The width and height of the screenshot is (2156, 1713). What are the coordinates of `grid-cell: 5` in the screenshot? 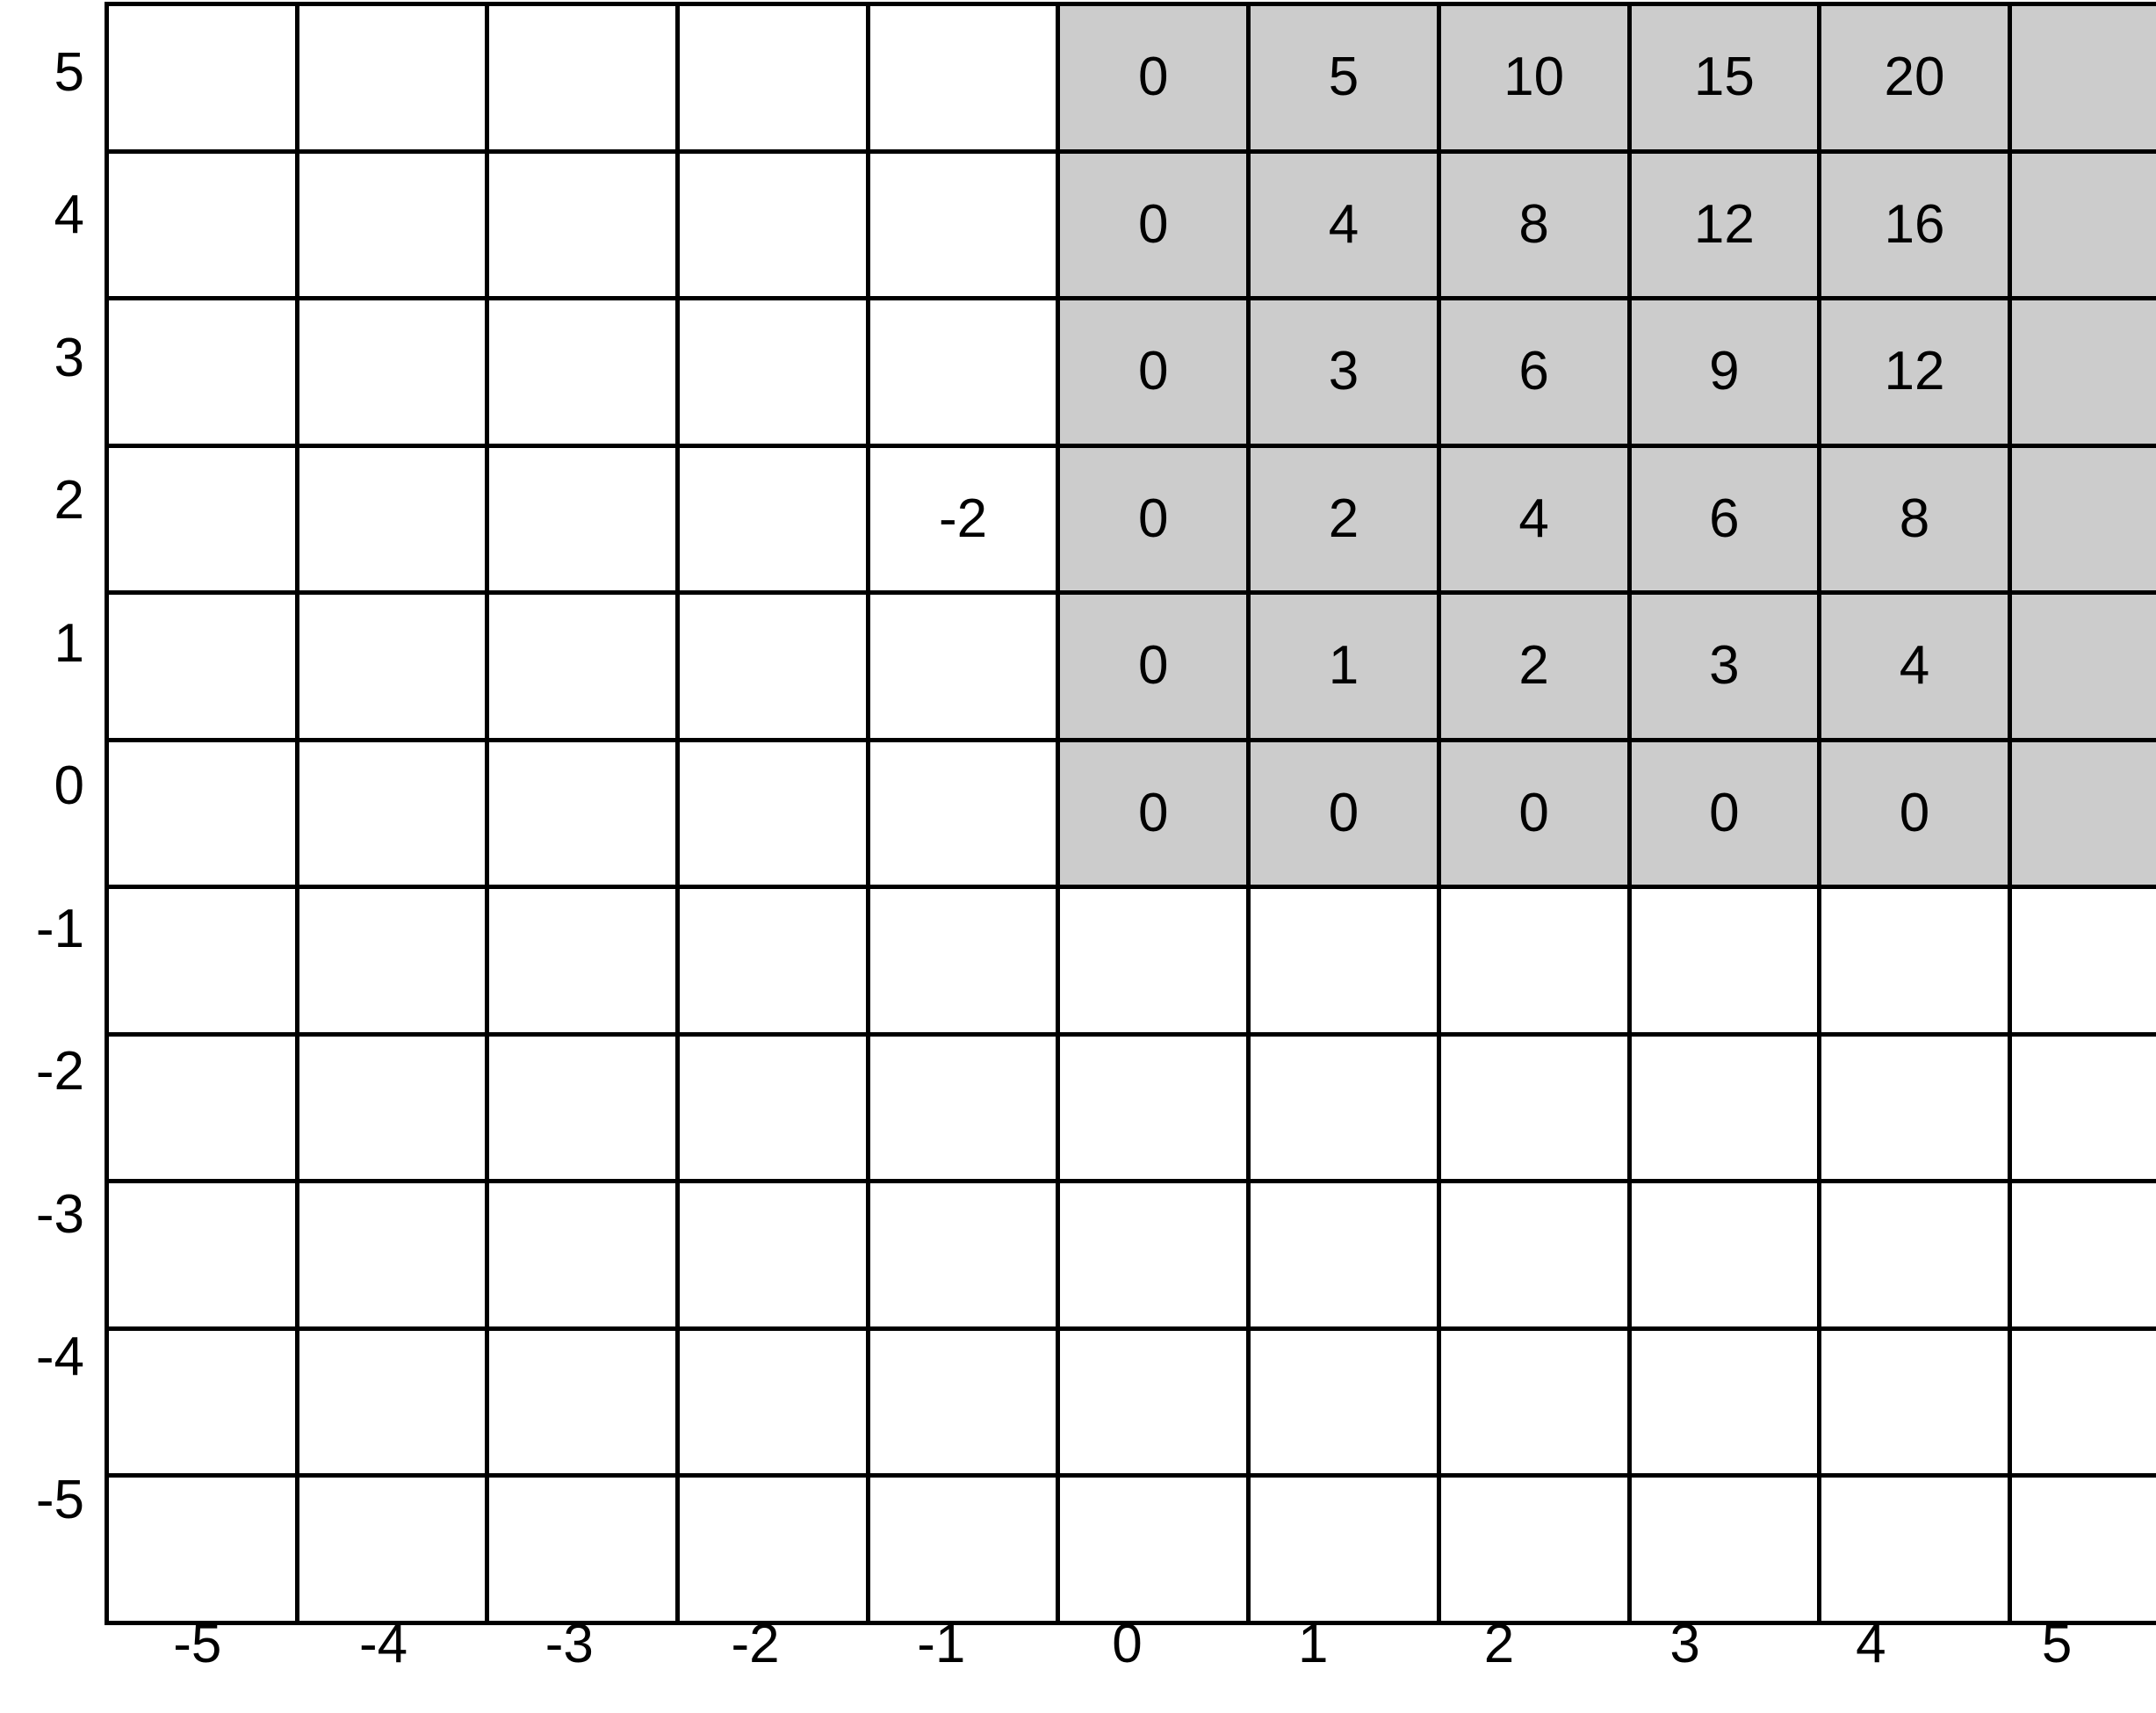 It's located at (1343, 78).